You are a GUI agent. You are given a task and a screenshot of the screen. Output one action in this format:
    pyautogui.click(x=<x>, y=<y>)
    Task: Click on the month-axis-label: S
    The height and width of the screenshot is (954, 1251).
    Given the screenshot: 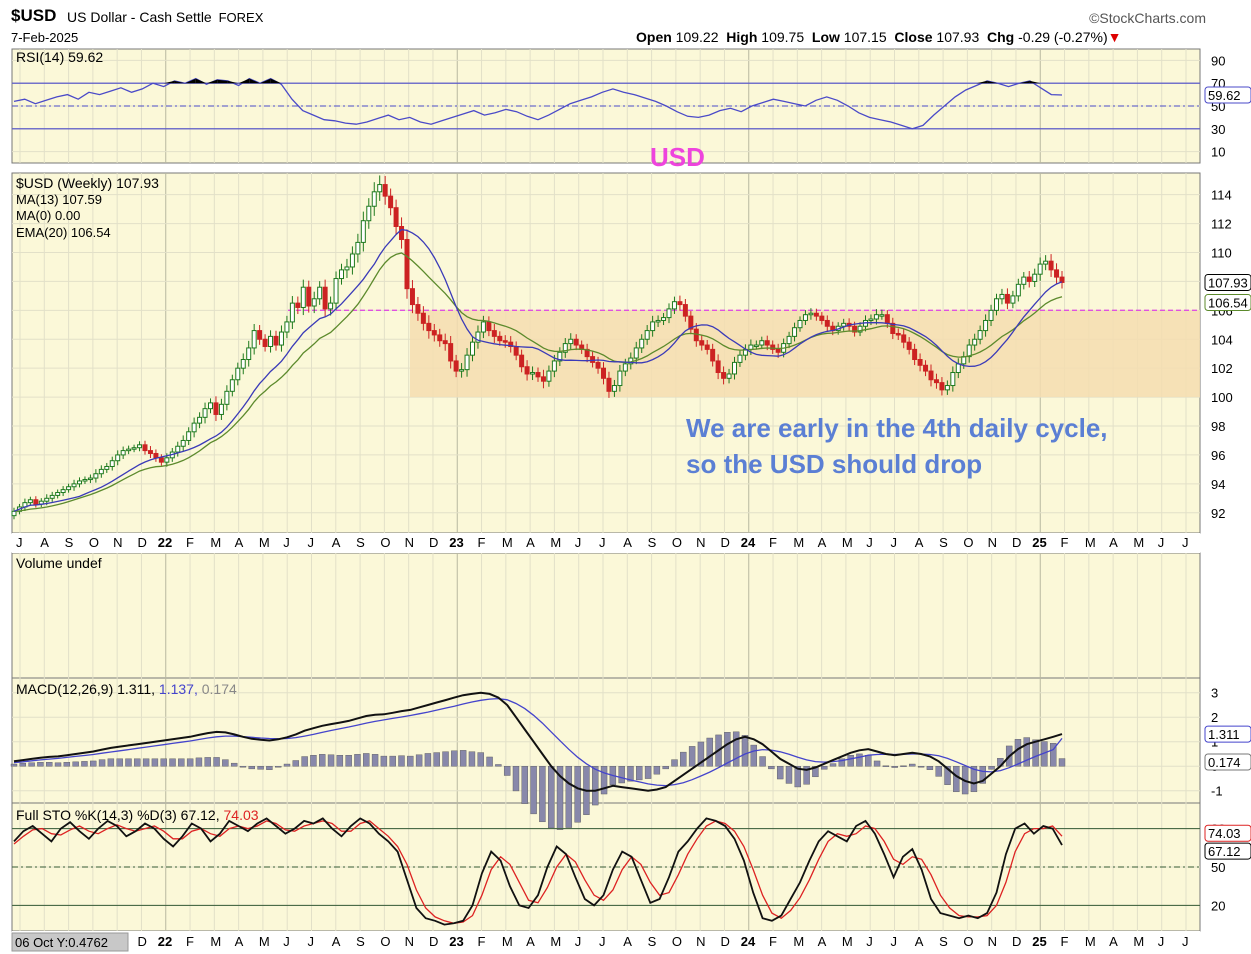 What is the action you would take?
    pyautogui.click(x=652, y=542)
    